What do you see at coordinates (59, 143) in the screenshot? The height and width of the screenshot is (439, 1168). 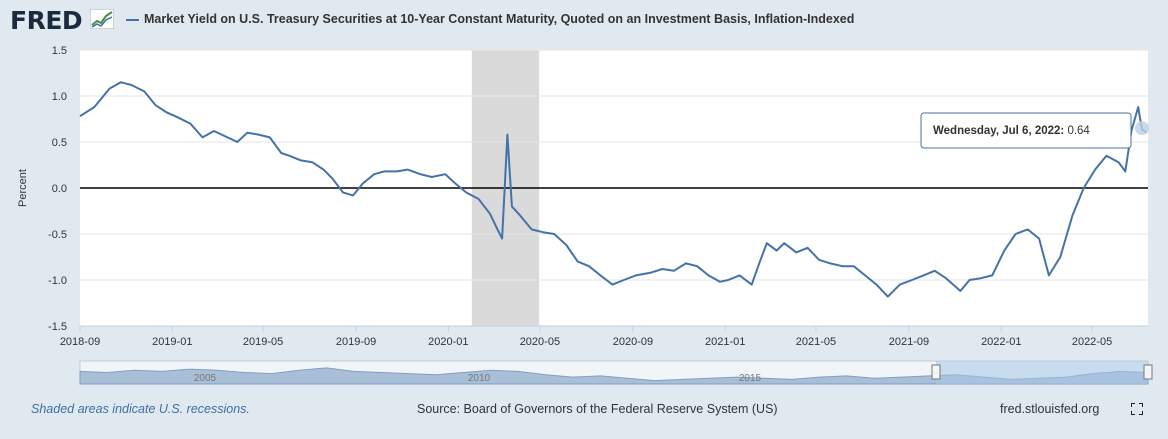 I see `y-tick-label: 0.5` at bounding box center [59, 143].